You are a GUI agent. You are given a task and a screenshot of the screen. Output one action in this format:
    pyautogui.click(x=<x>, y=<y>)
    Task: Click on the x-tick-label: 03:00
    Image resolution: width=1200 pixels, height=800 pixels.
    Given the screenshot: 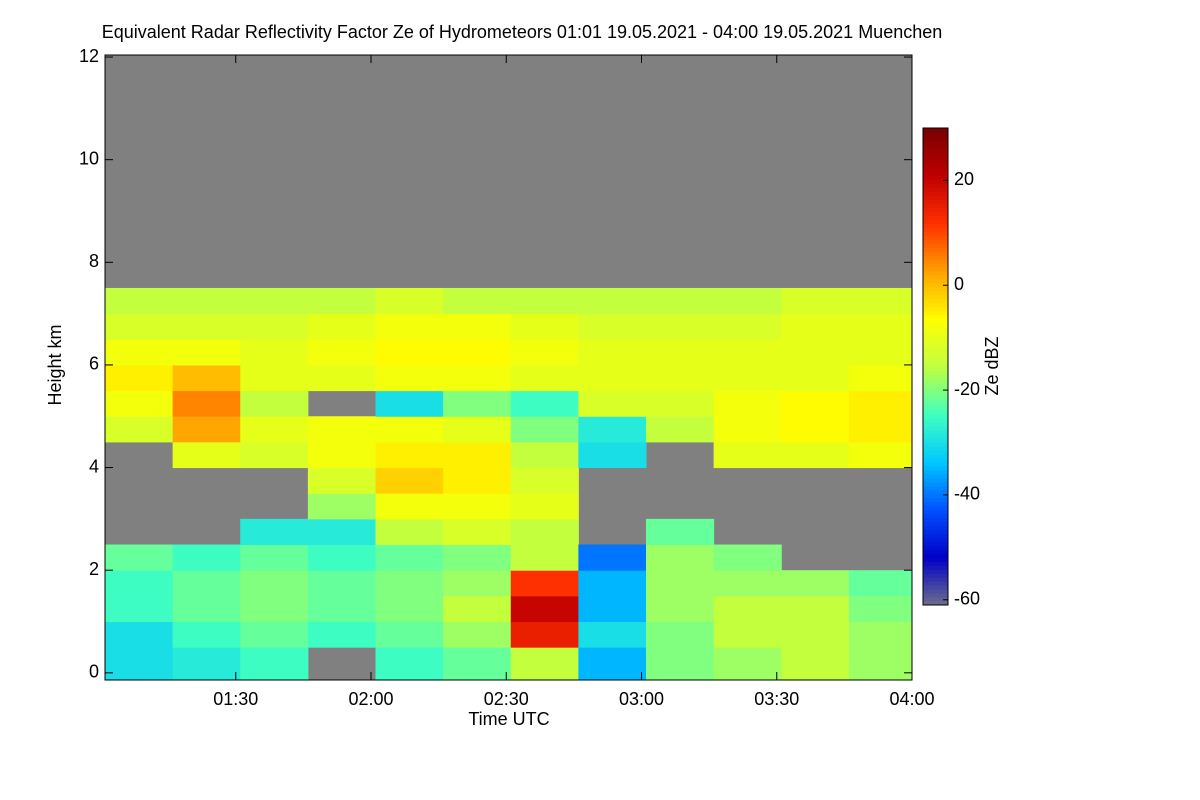 What is the action you would take?
    pyautogui.click(x=641, y=699)
    